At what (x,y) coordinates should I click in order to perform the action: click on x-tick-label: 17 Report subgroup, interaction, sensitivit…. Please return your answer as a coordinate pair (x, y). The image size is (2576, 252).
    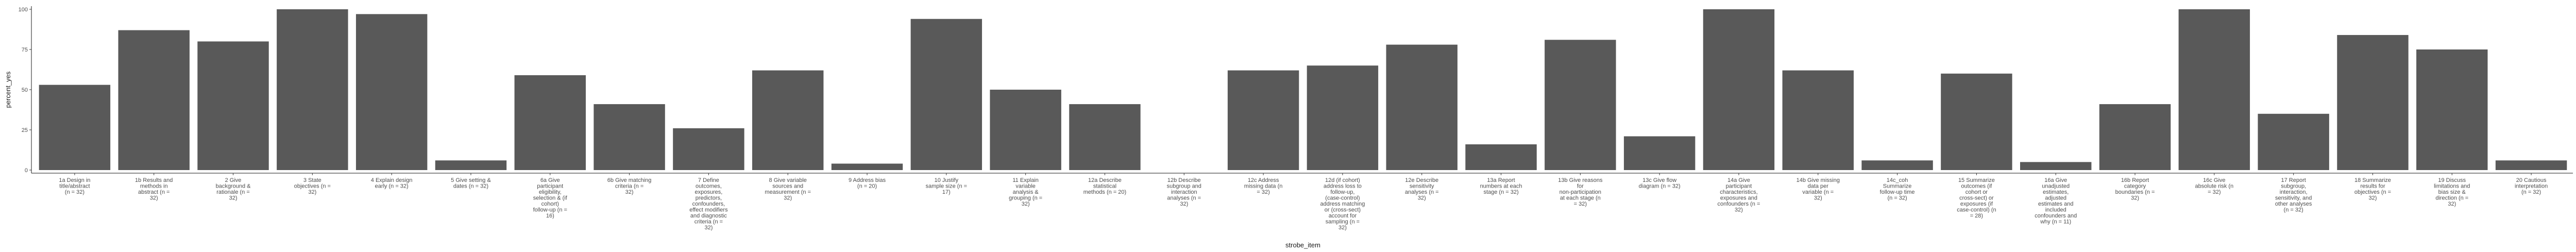
    Looking at the image, I should click on (2293, 195).